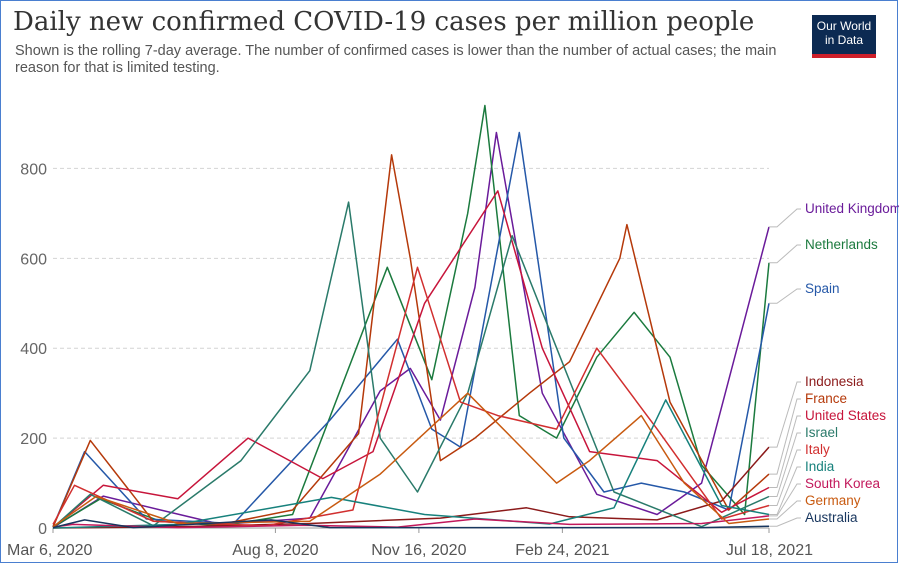 This screenshot has width=900, height=565. What do you see at coordinates (822, 288) in the screenshot?
I see `legend-label-spain: Spain` at bounding box center [822, 288].